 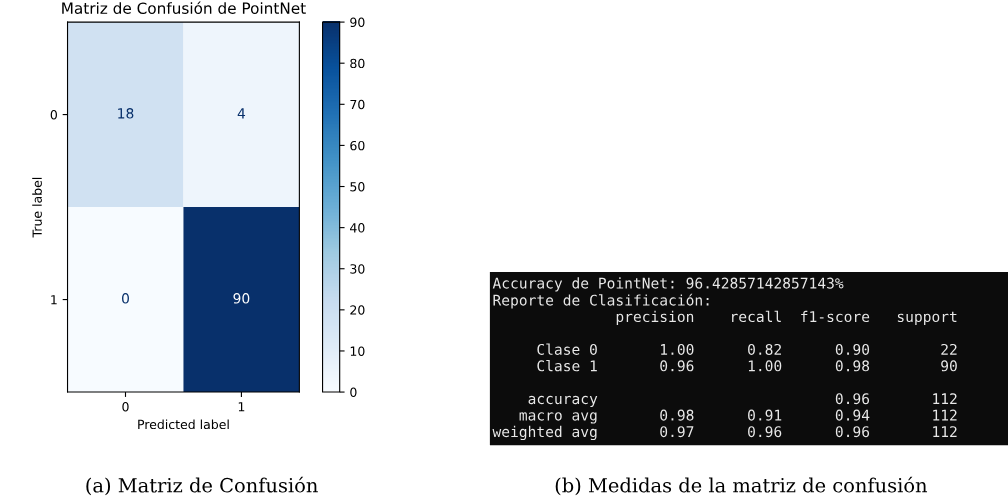 I want to click on y-axis-title: True label, so click(x=37, y=207).